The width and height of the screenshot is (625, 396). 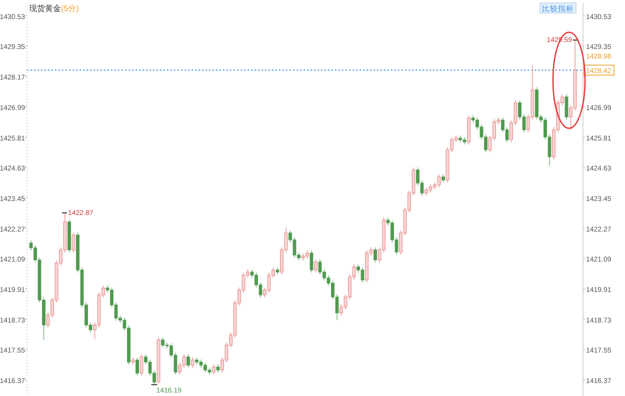 What do you see at coordinates (70, 8) in the screenshot?
I see `chart-subtitle: (5分)` at bounding box center [70, 8].